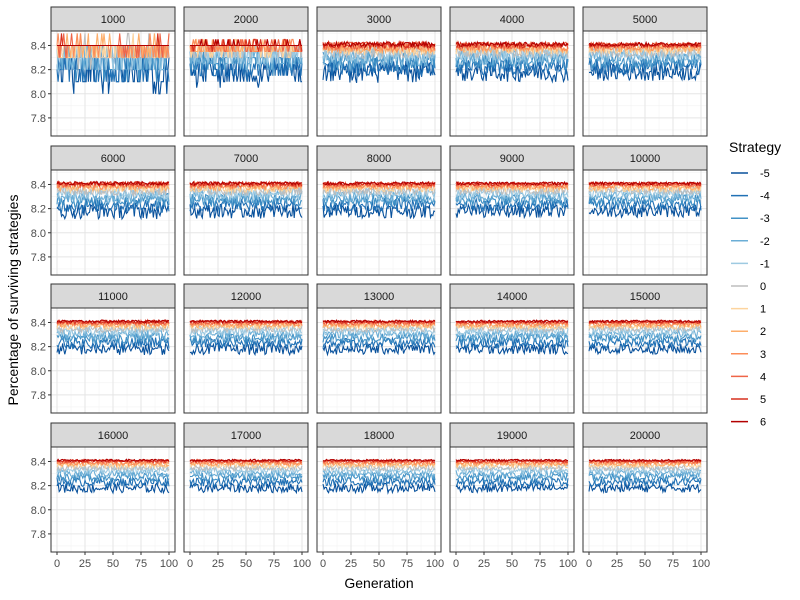 The image size is (800, 600). I want to click on facet-panel: 12000, so click(246, 348).